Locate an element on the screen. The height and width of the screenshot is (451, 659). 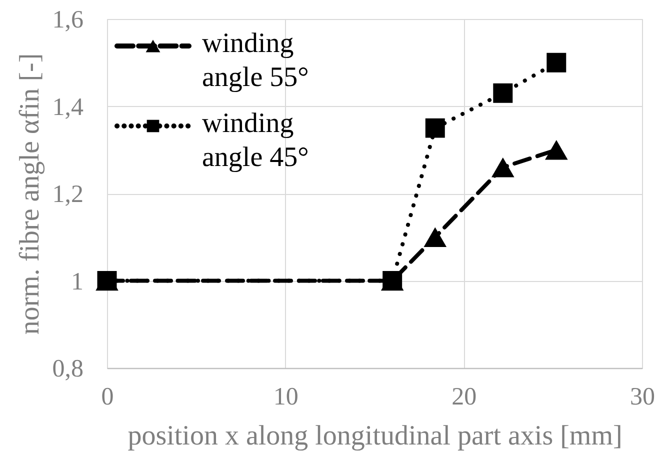
y-tick-label: 0,8 is located at coordinates (68, 369).